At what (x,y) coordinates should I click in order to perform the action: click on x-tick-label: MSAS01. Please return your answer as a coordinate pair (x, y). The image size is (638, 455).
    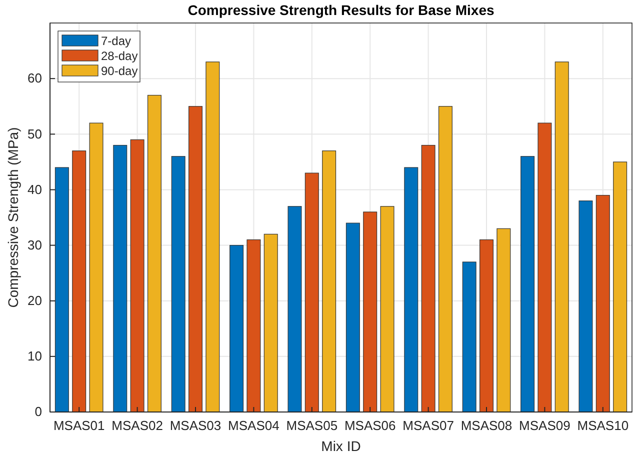
    Looking at the image, I should click on (79, 426).